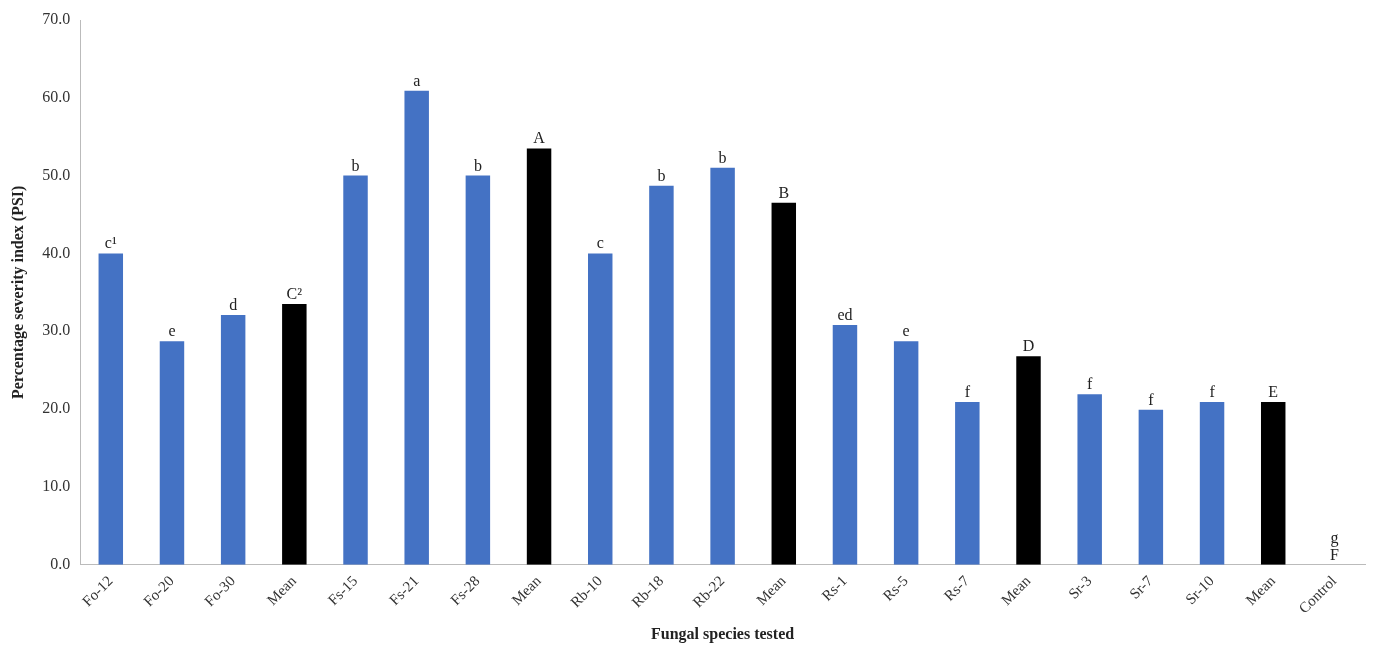 The width and height of the screenshot is (1385, 653). I want to click on y-axis-title: Percentage severity index (PSI), so click(17, 292).